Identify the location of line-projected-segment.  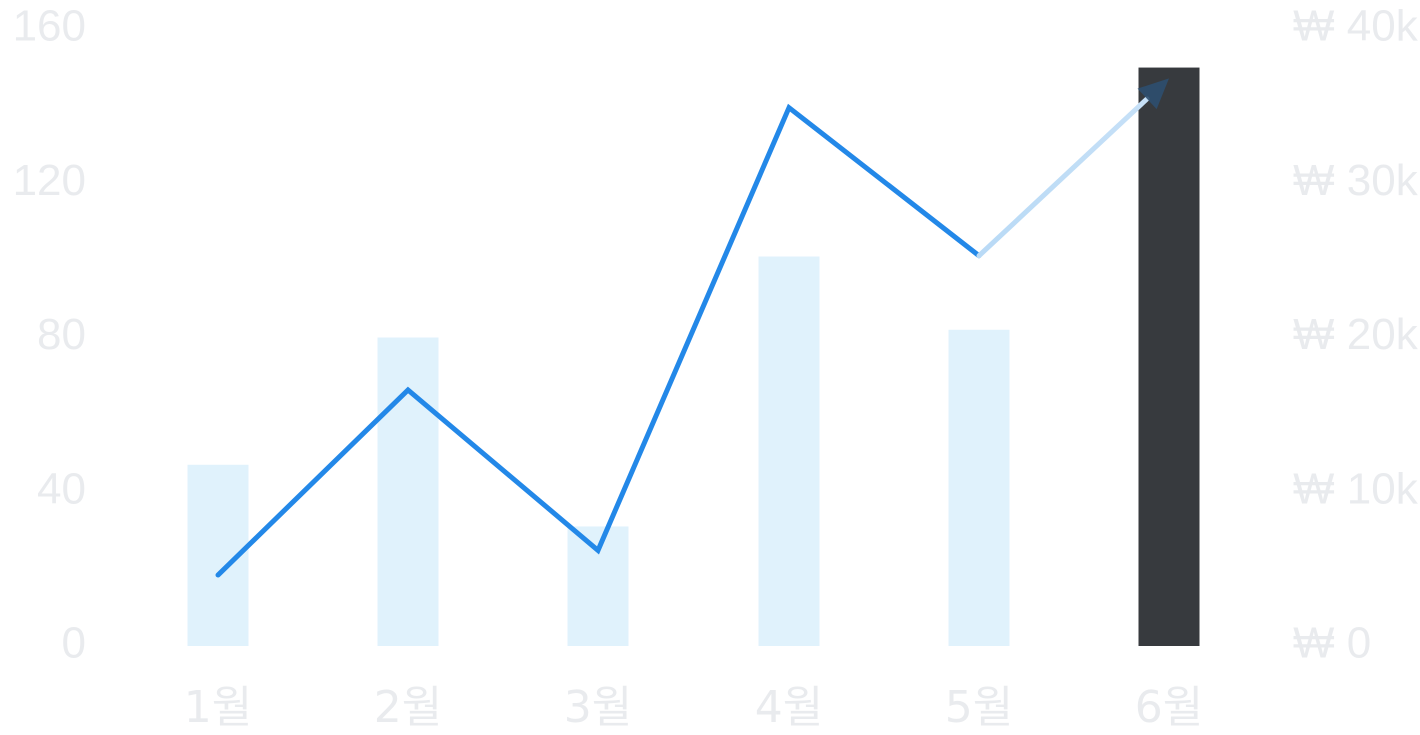
(1063, 177).